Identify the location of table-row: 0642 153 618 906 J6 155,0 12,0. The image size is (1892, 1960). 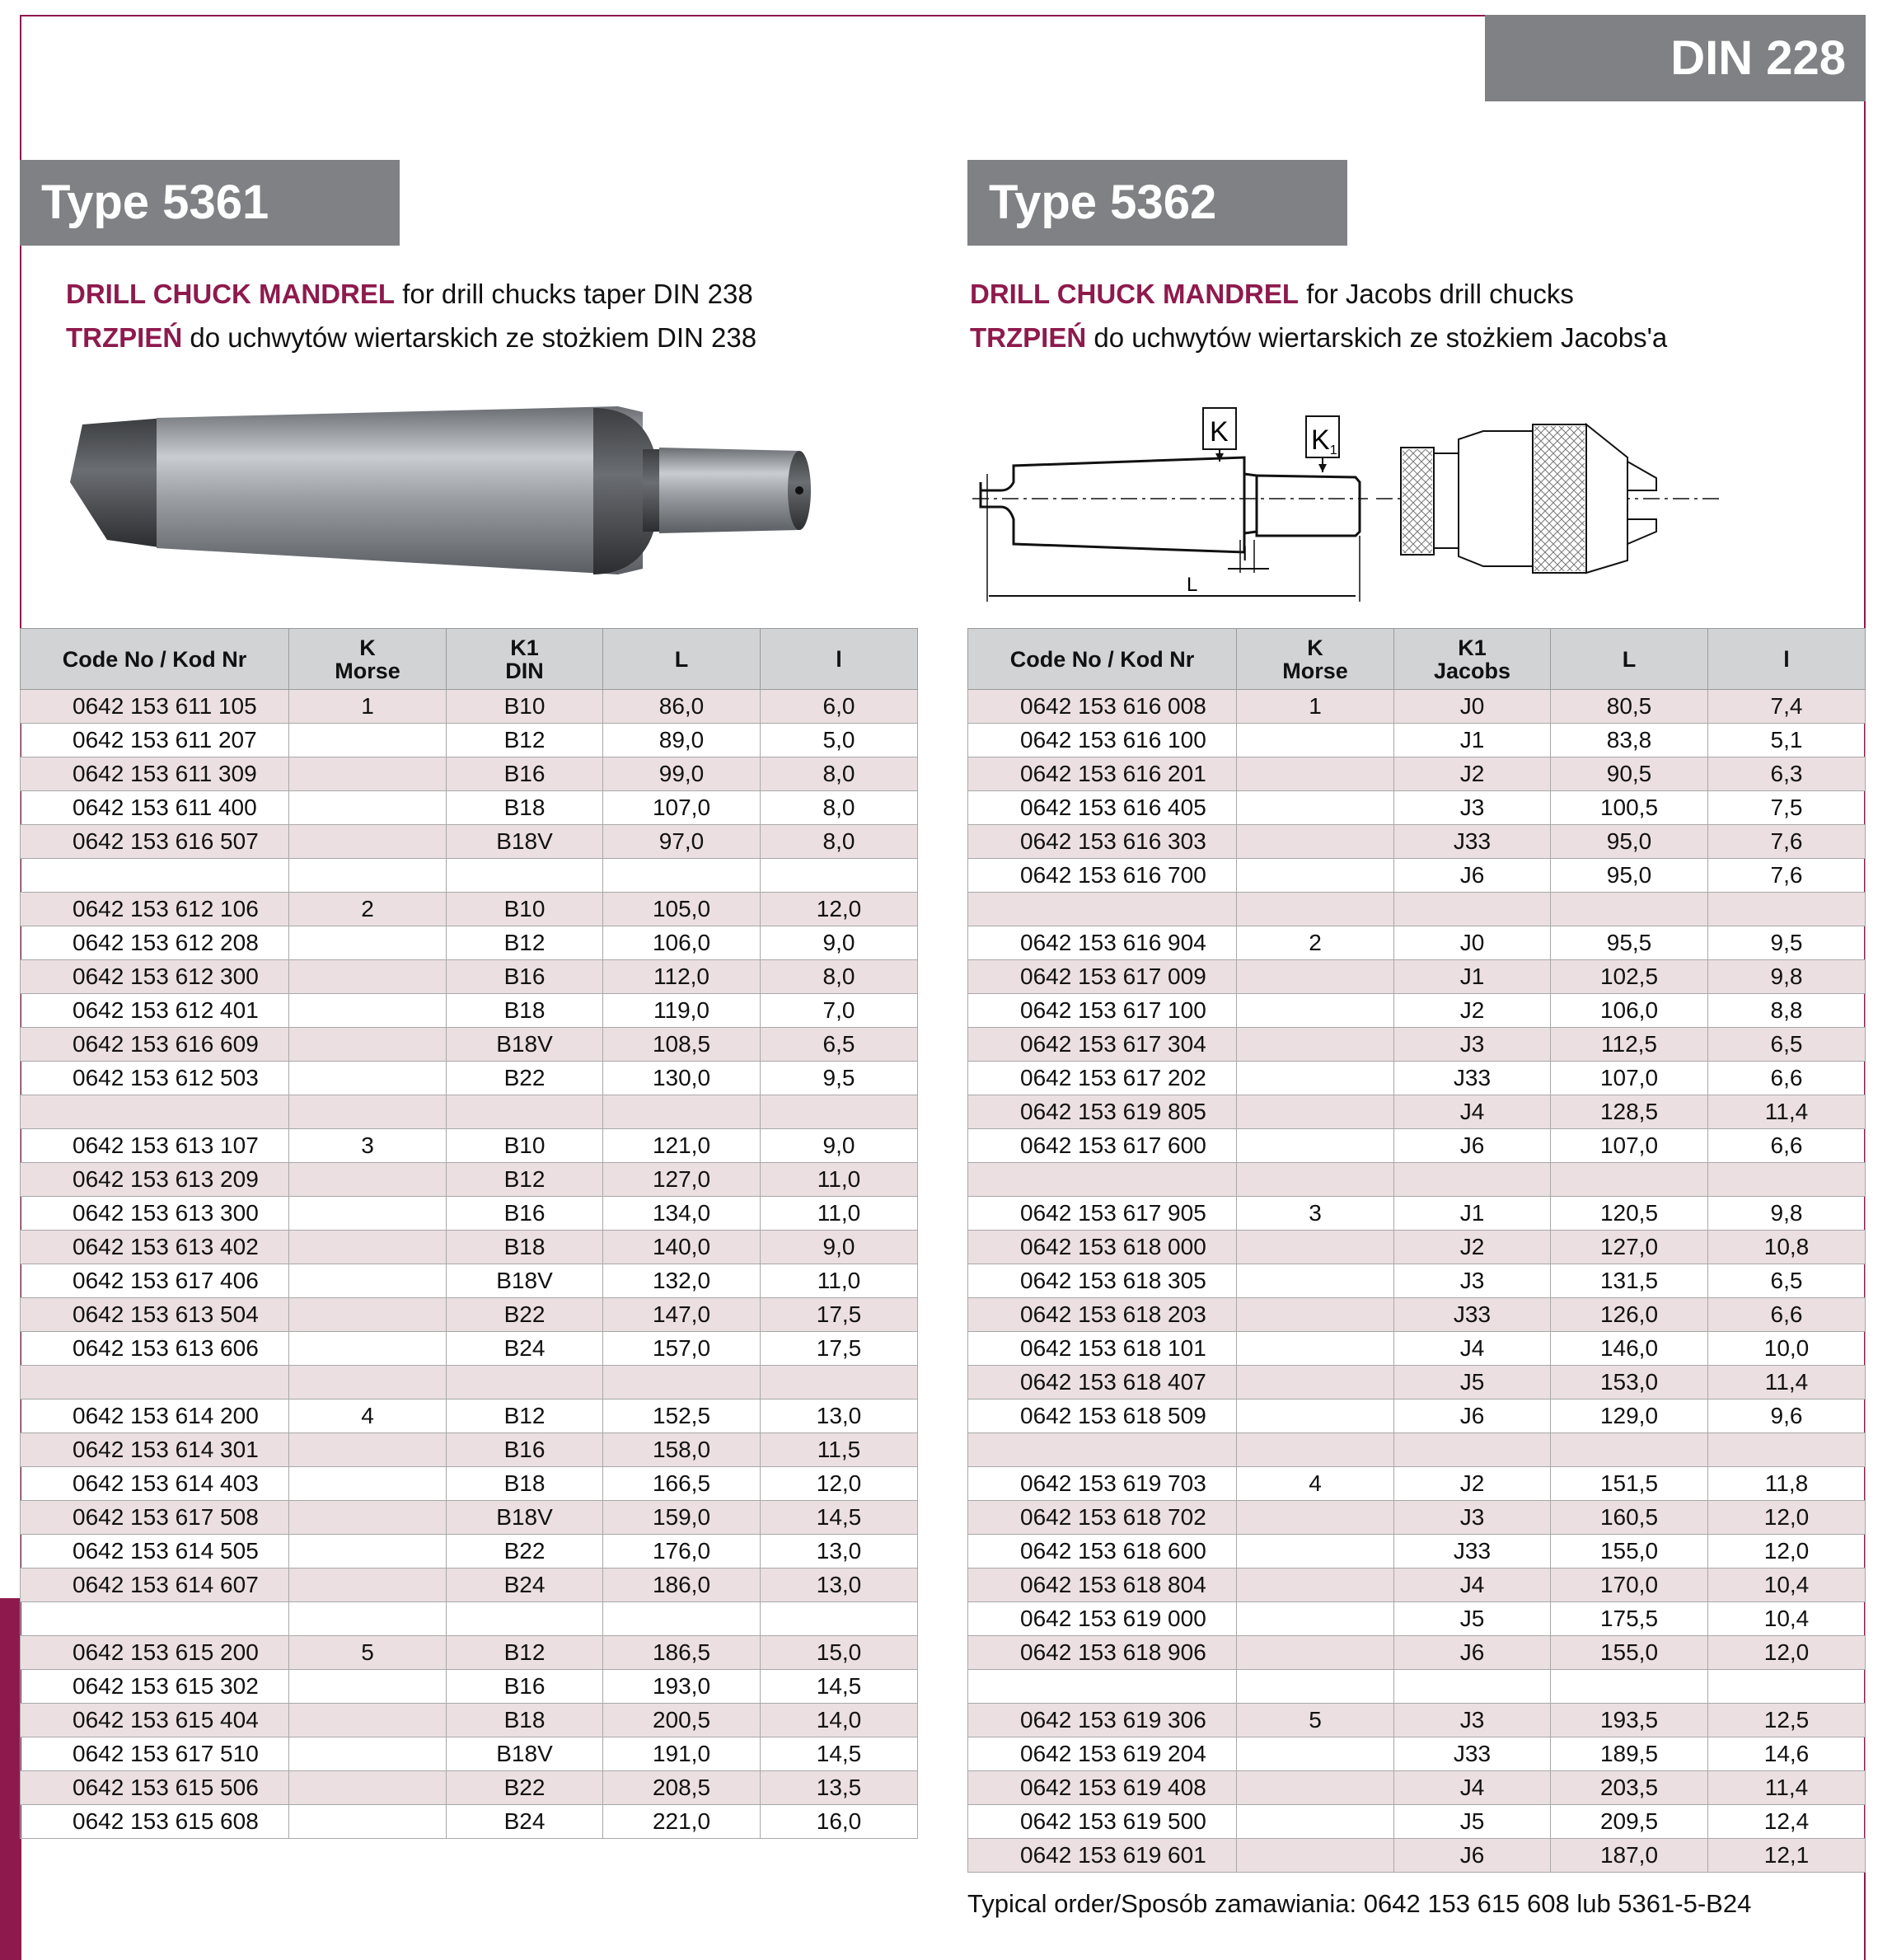
(1416, 1653).